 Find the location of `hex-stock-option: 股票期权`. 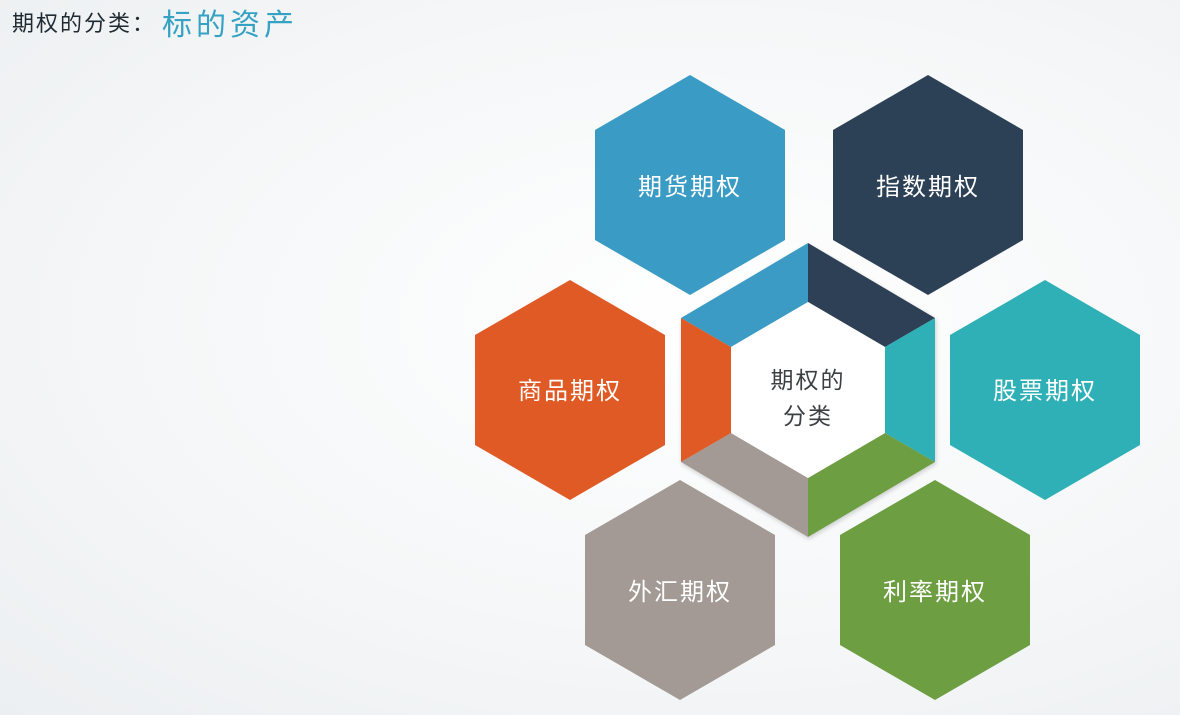

hex-stock-option: 股票期权 is located at coordinates (1045, 390).